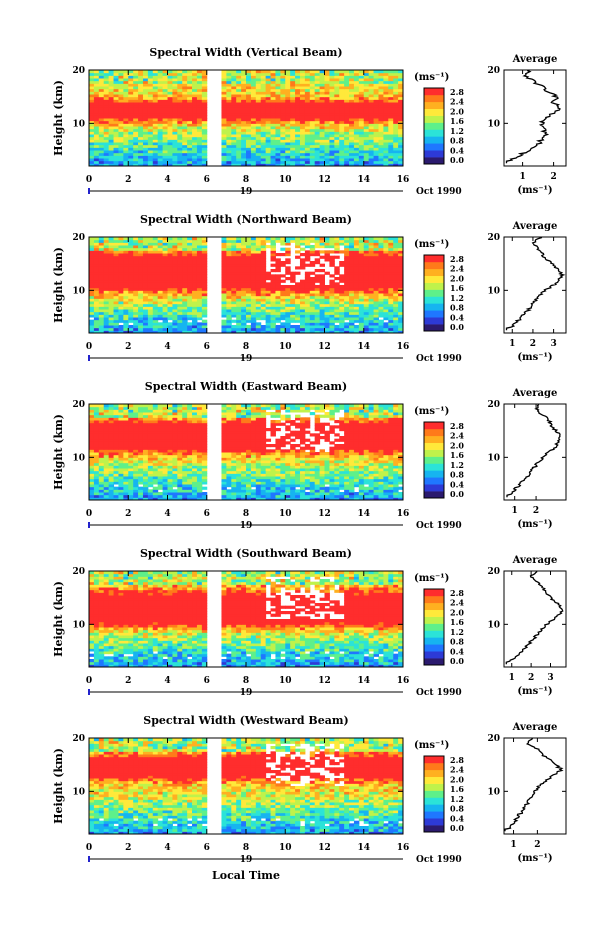 The width and height of the screenshot is (616, 929). What do you see at coordinates (434, 147) in the screenshot?
I see `colorbar-swatch` at bounding box center [434, 147].